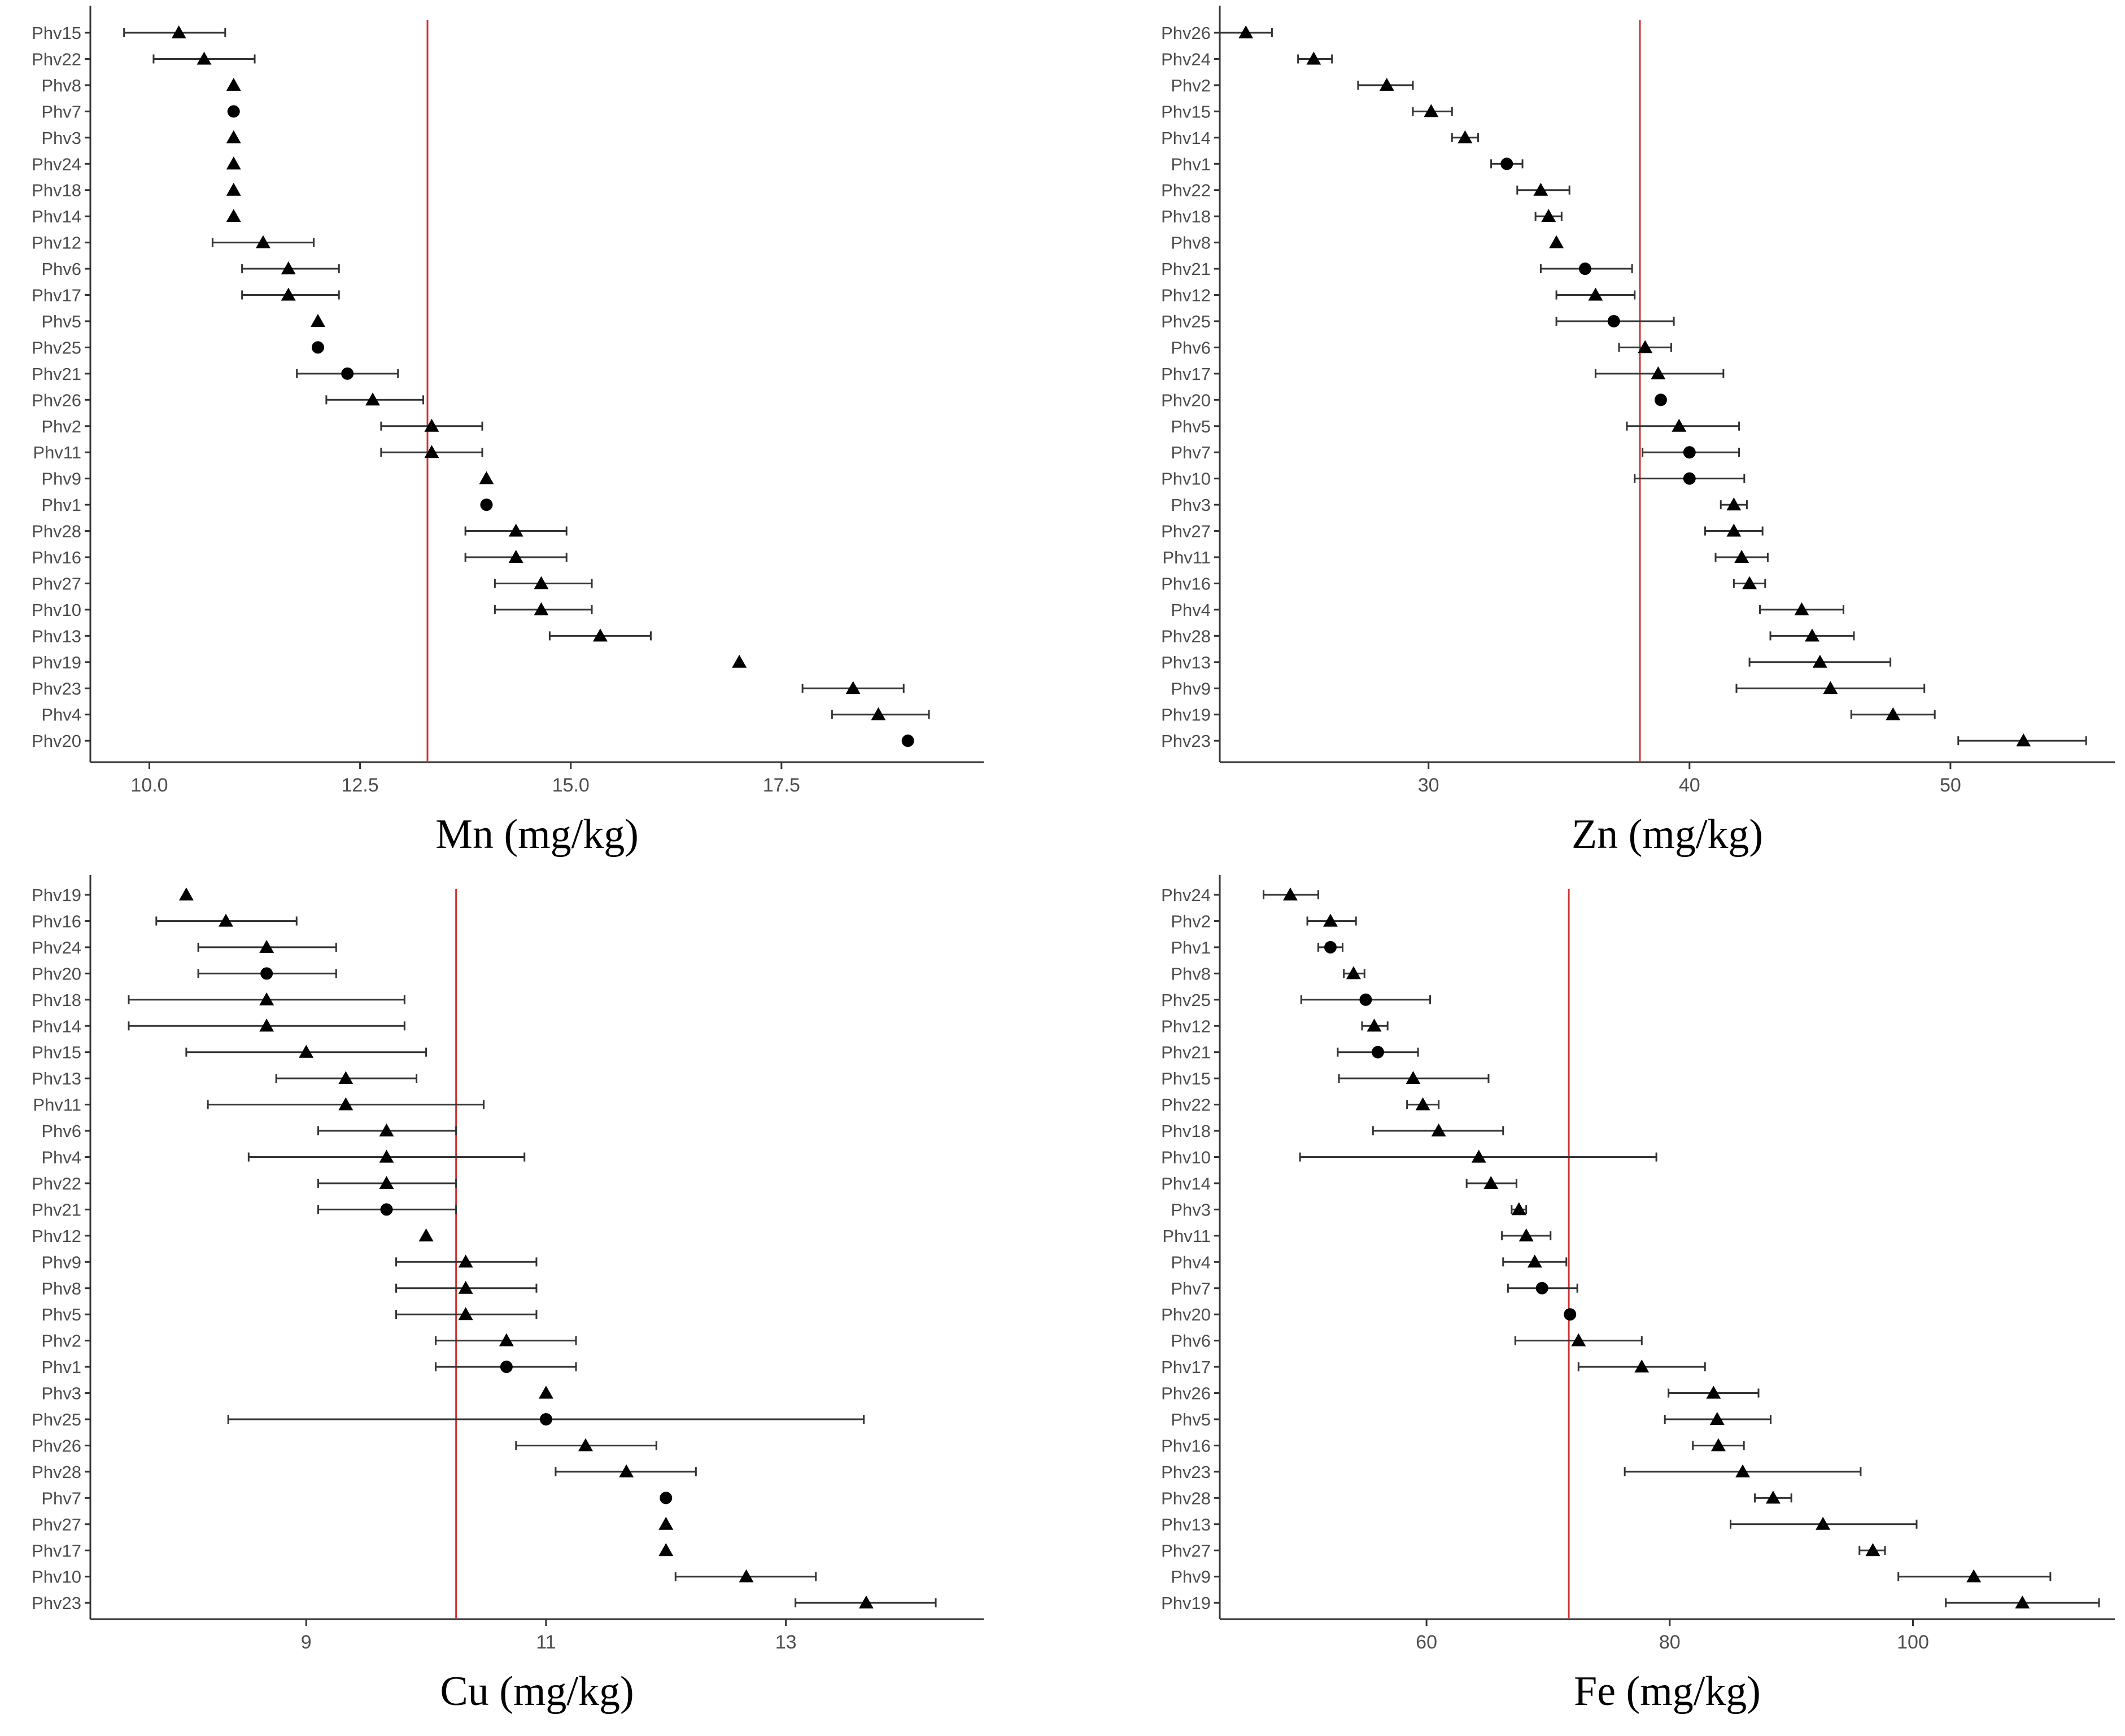 This screenshot has width=2125, height=1736. I want to click on y-tick-label: Phv23, so click(1186, 1472).